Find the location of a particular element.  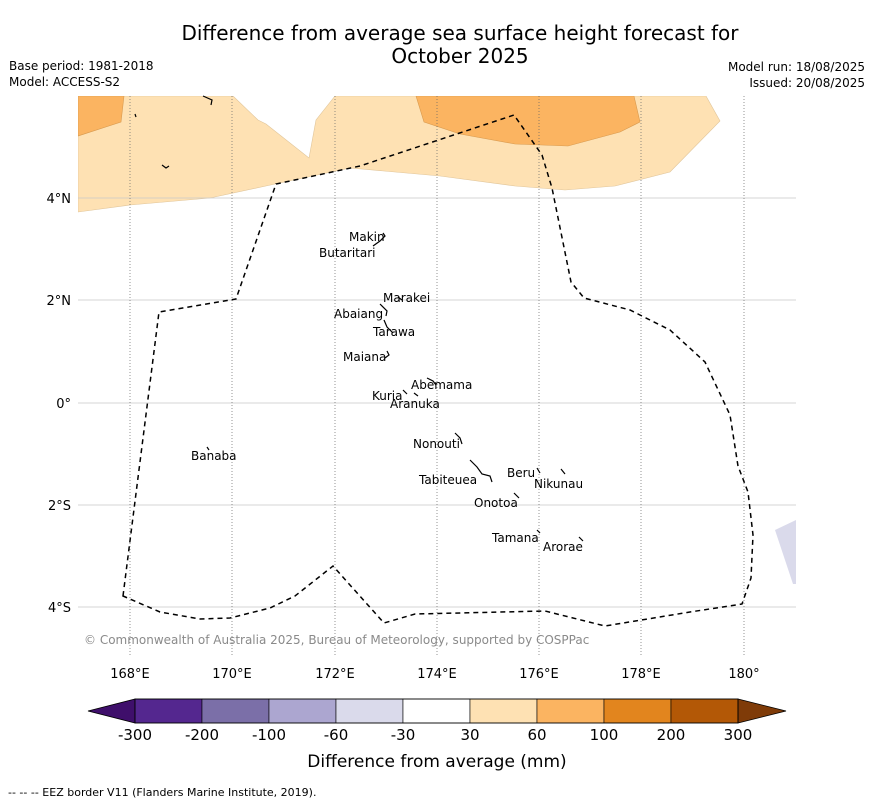

island-tabiteuea is located at coordinates (481, 471).